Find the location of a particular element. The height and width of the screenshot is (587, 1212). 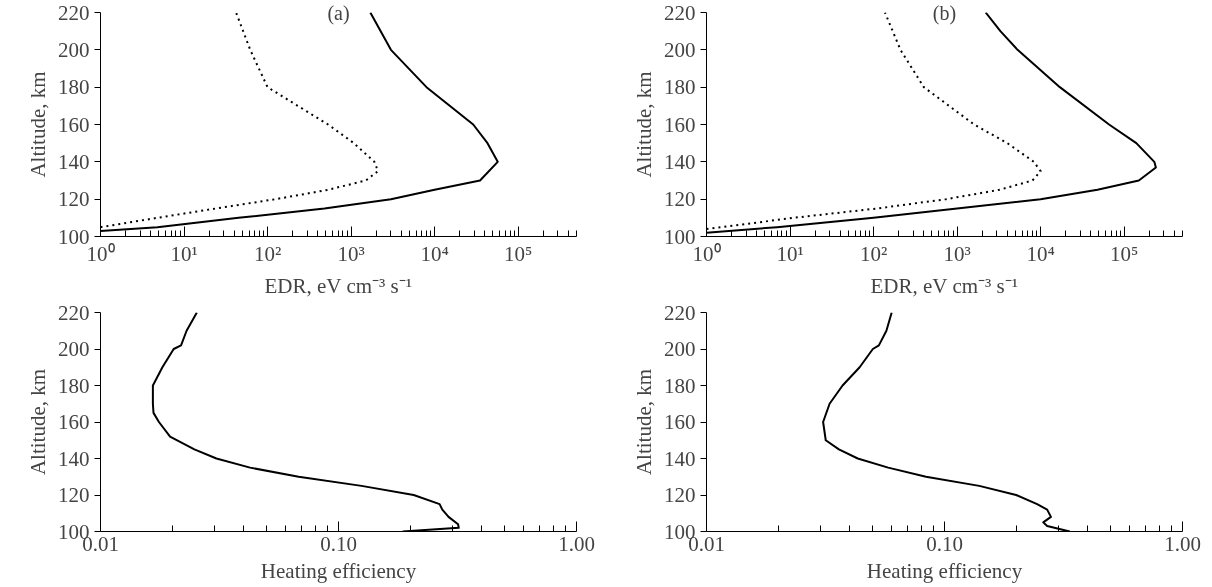

chart-title: (a) is located at coordinates (338, 13).